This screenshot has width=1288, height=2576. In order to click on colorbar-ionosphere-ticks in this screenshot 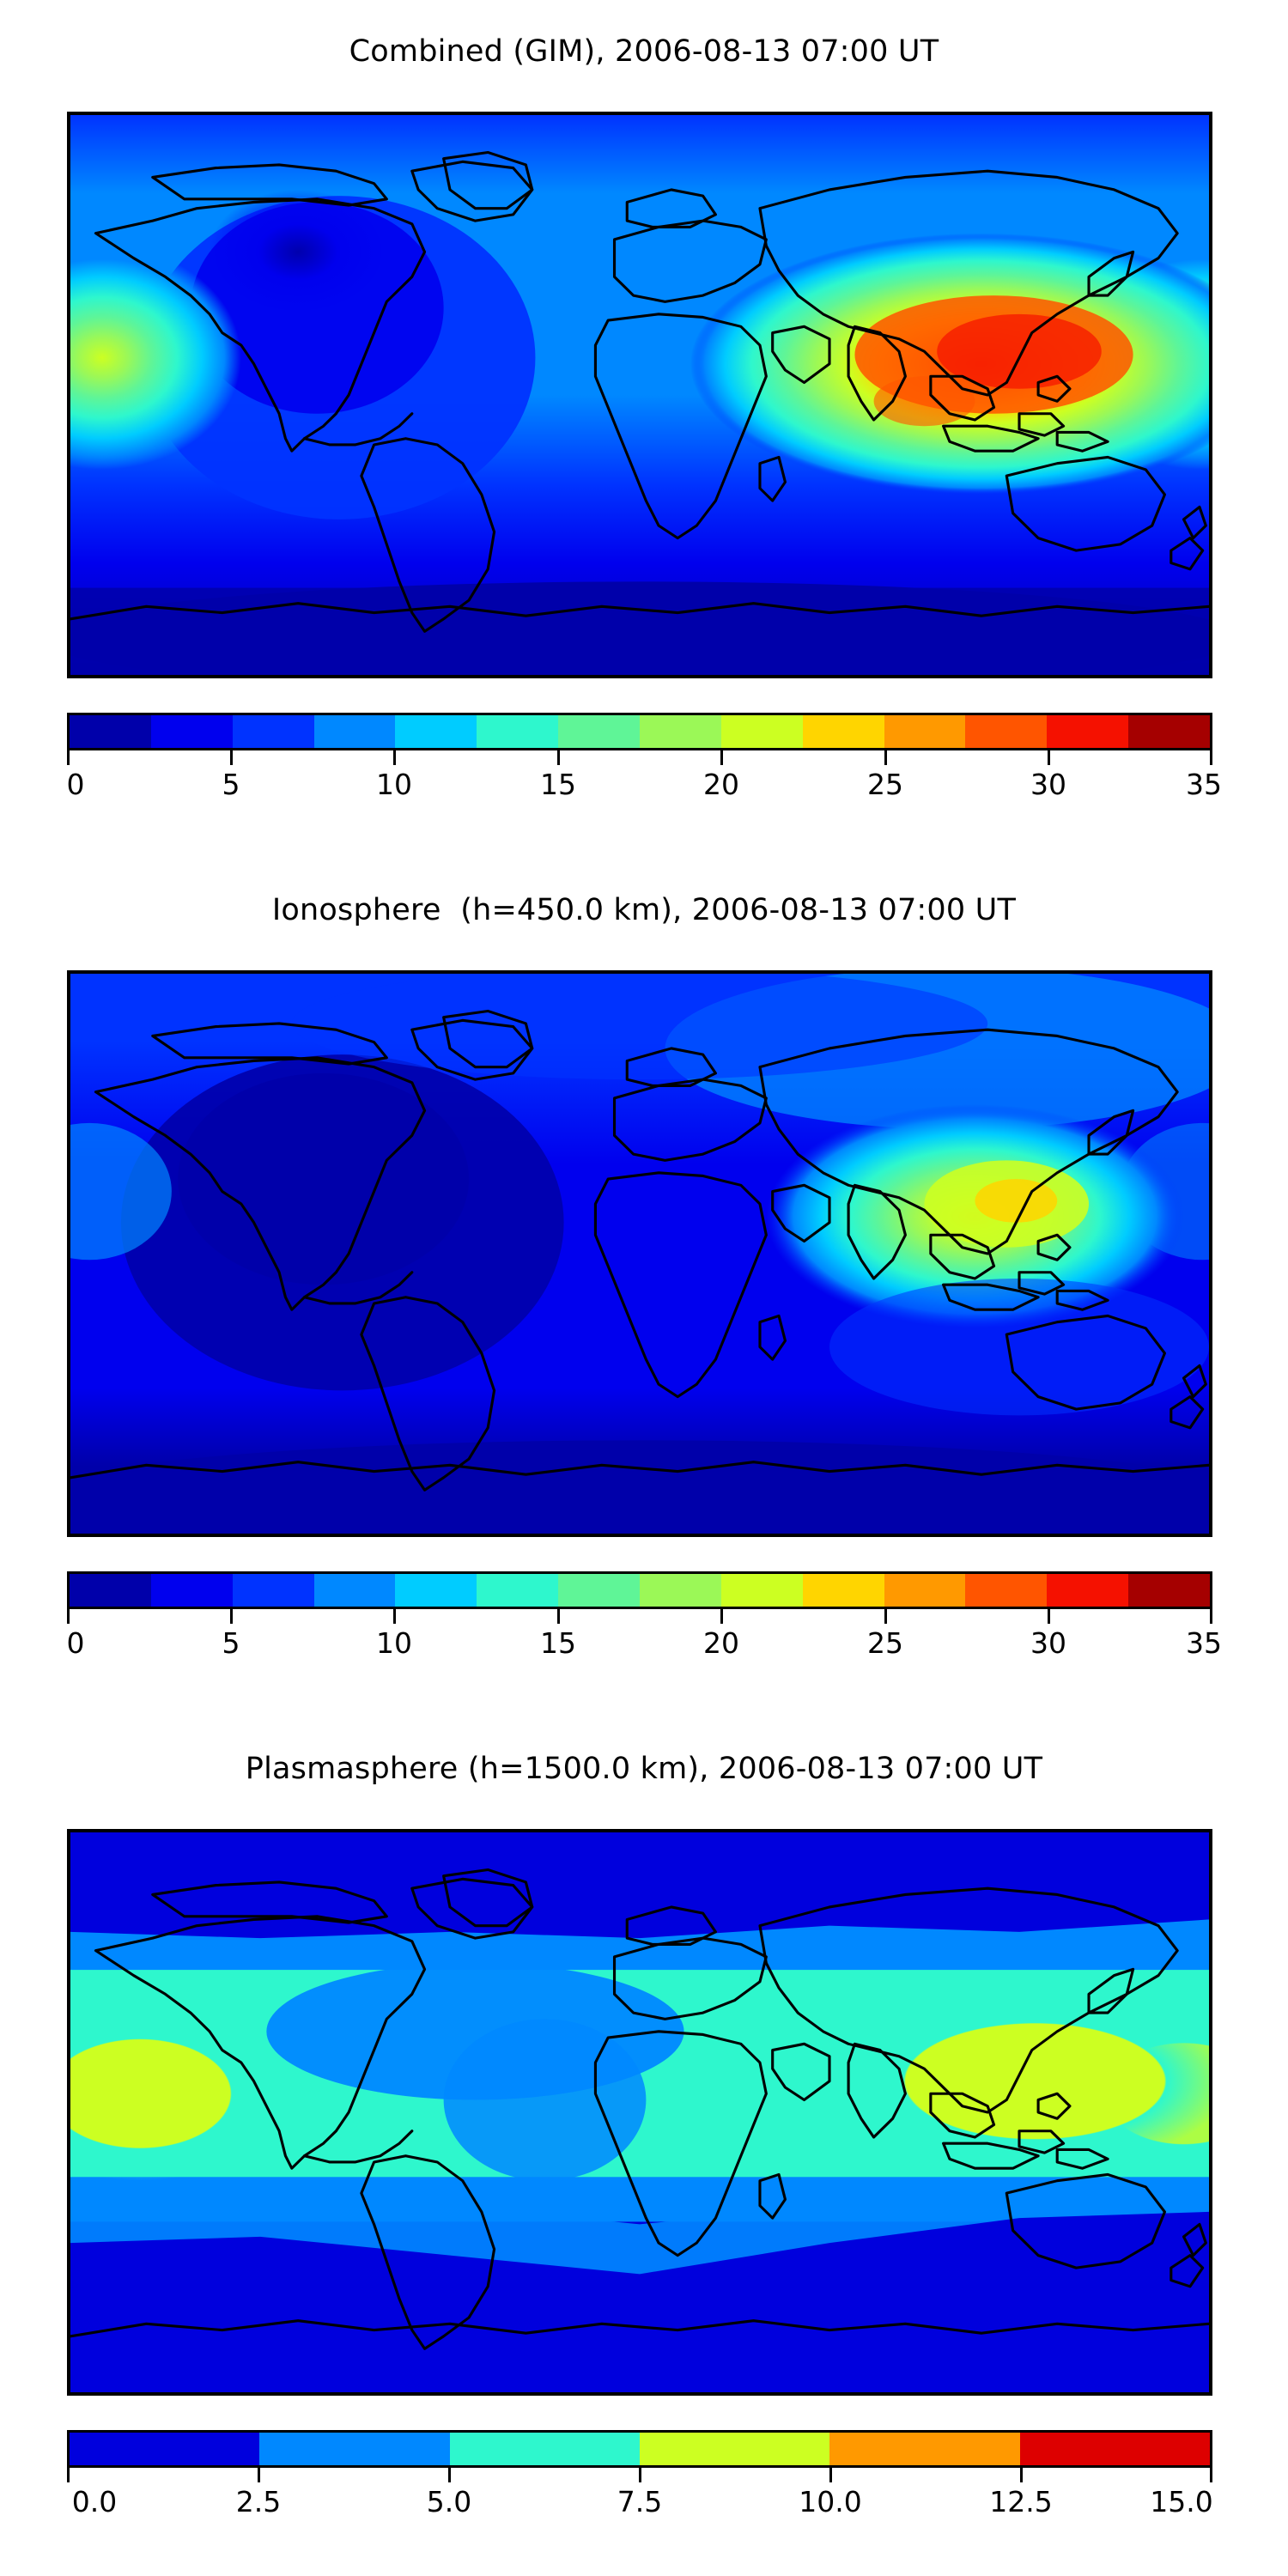, I will do `click(640, 1617)`.